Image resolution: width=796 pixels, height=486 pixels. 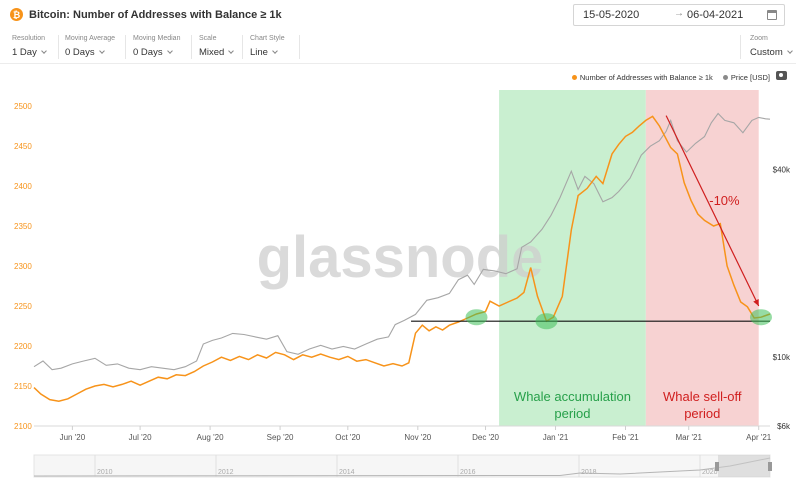 What do you see at coordinates (210, 437) in the screenshot?
I see `x-tick-label: Aug '20` at bounding box center [210, 437].